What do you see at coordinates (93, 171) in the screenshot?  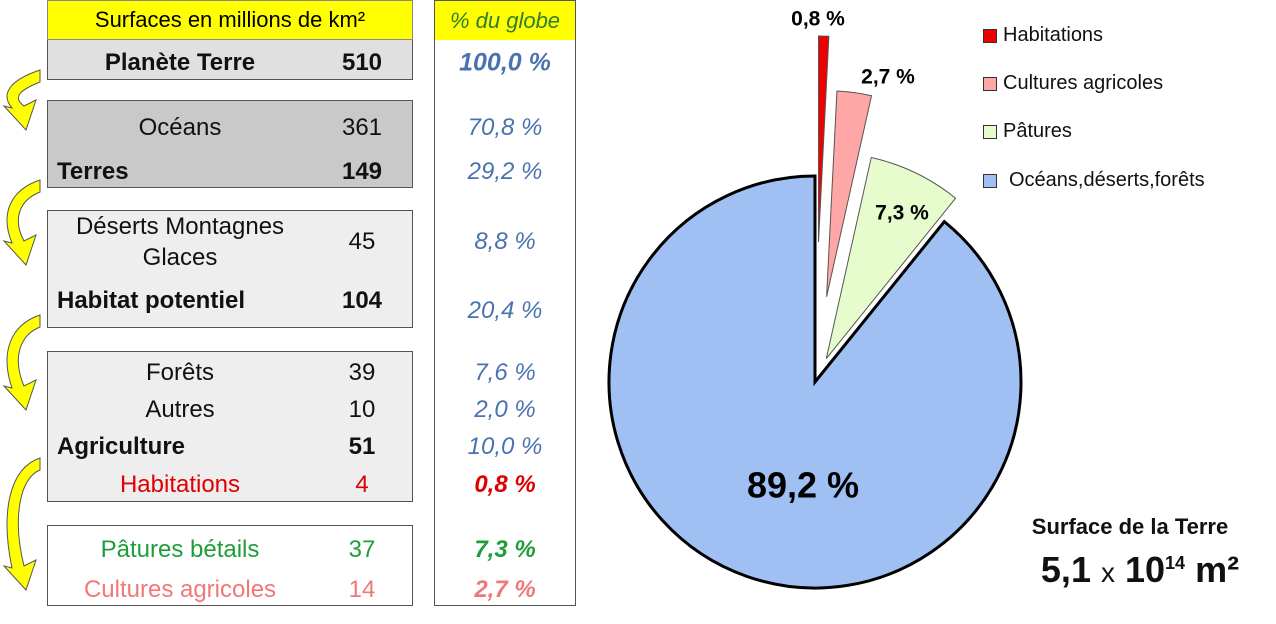 I see `row-label: Terres` at bounding box center [93, 171].